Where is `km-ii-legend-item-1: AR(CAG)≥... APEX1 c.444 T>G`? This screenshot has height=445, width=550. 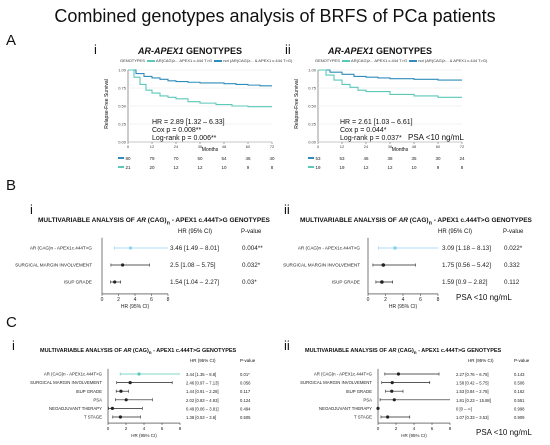
km-ii-legend-item-1: AR(CAG)≥... APEX1 c.444 T>G is located at coordinates (379, 60).